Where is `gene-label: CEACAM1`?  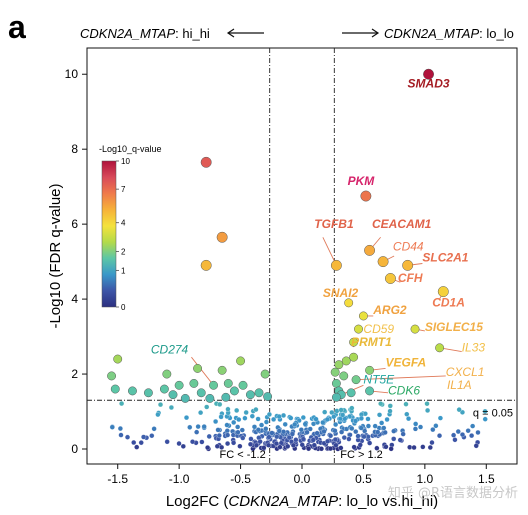 gene-label: CEACAM1 is located at coordinates (402, 224).